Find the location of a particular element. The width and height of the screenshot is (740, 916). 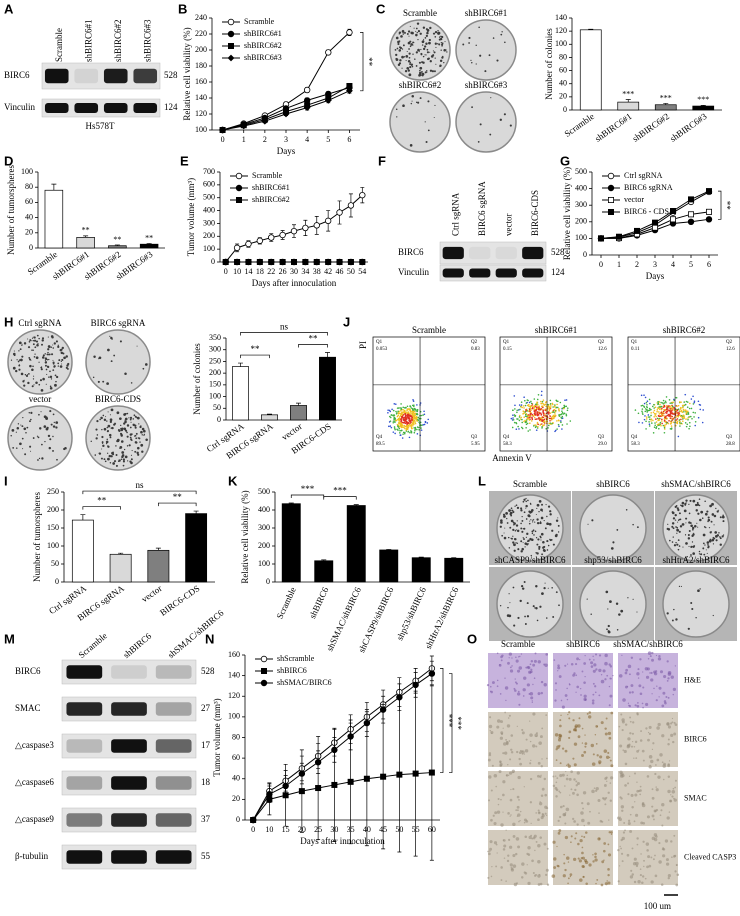

bar is located at coordinates (240, 393).